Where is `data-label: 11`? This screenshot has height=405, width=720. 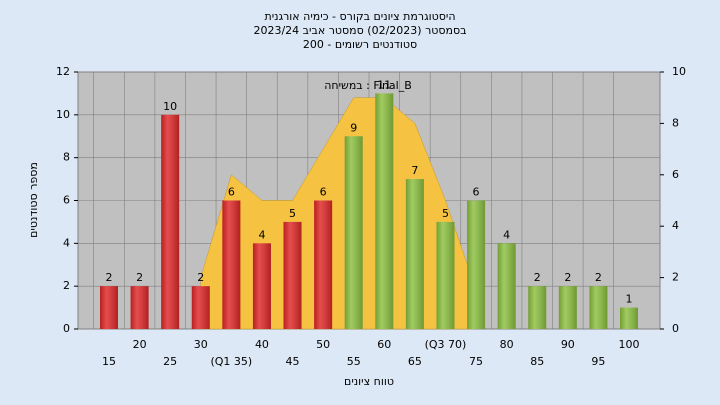
data-label: 11 is located at coordinates (384, 84).